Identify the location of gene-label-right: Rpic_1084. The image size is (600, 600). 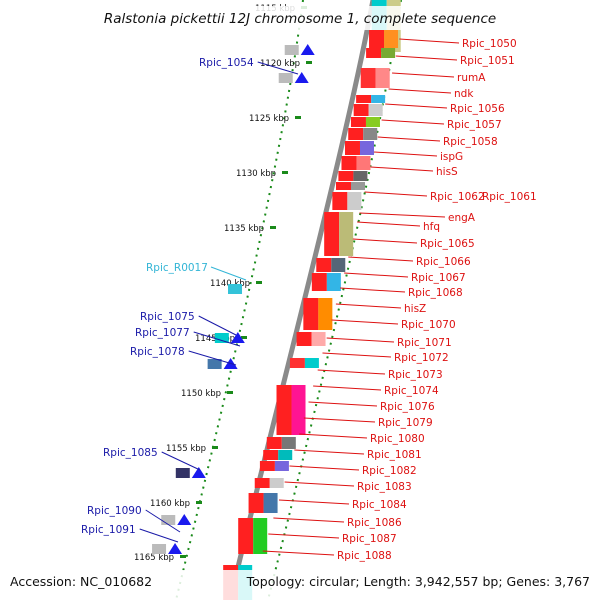
(379, 505).